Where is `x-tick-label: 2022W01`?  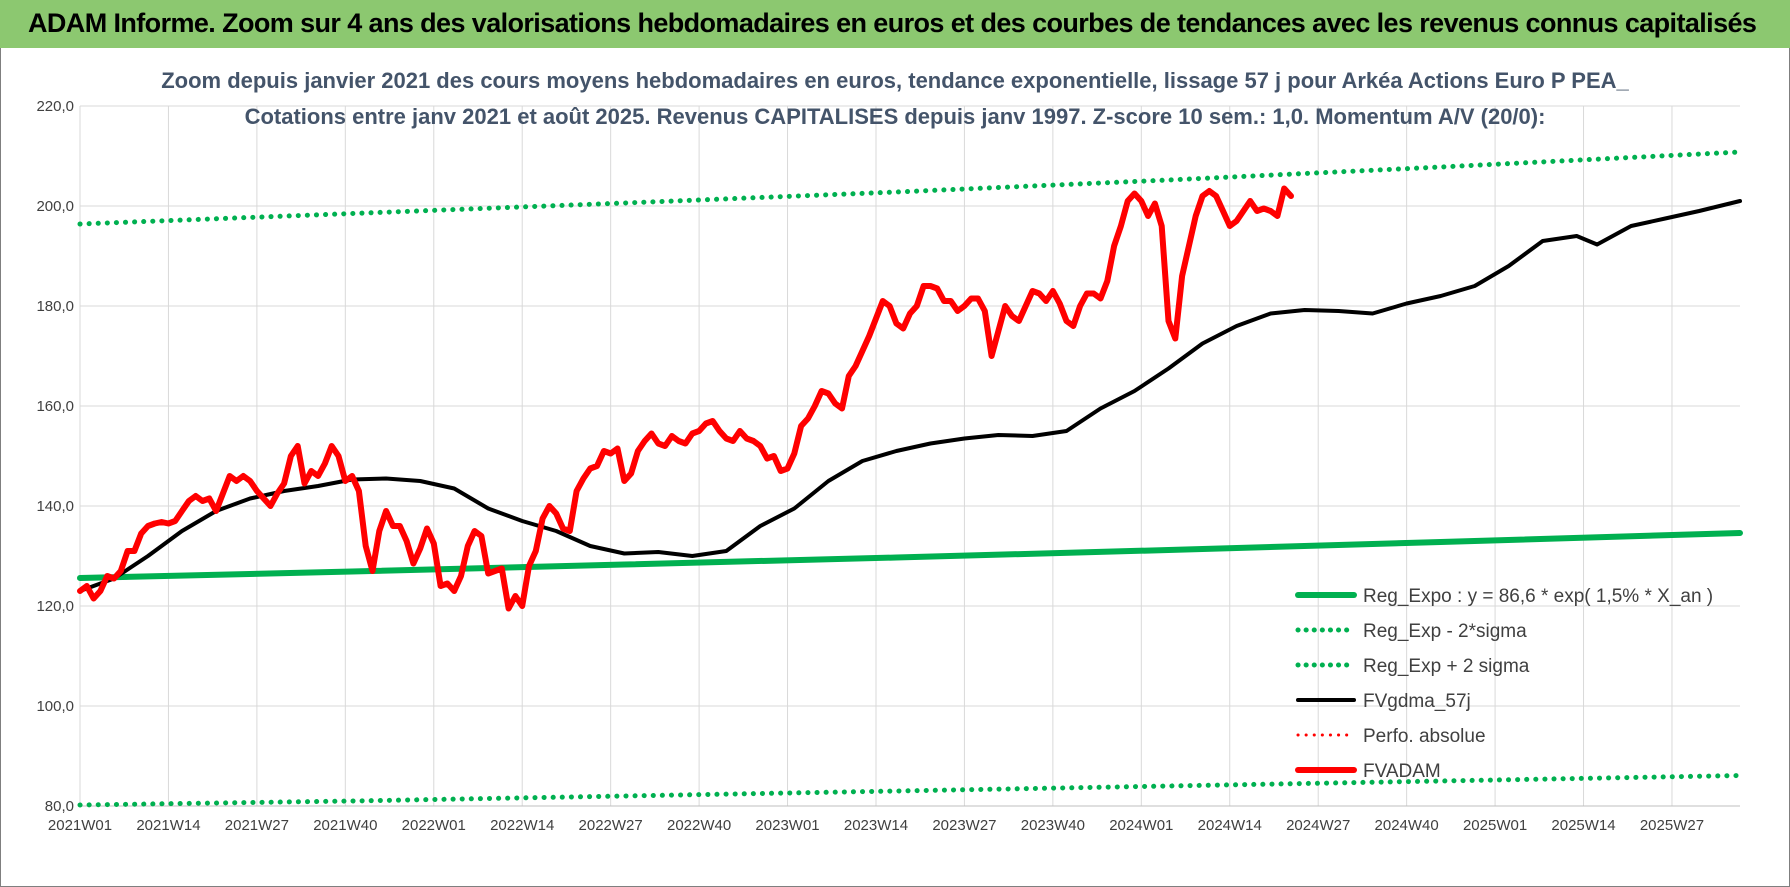
x-tick-label: 2022W01 is located at coordinates (434, 825).